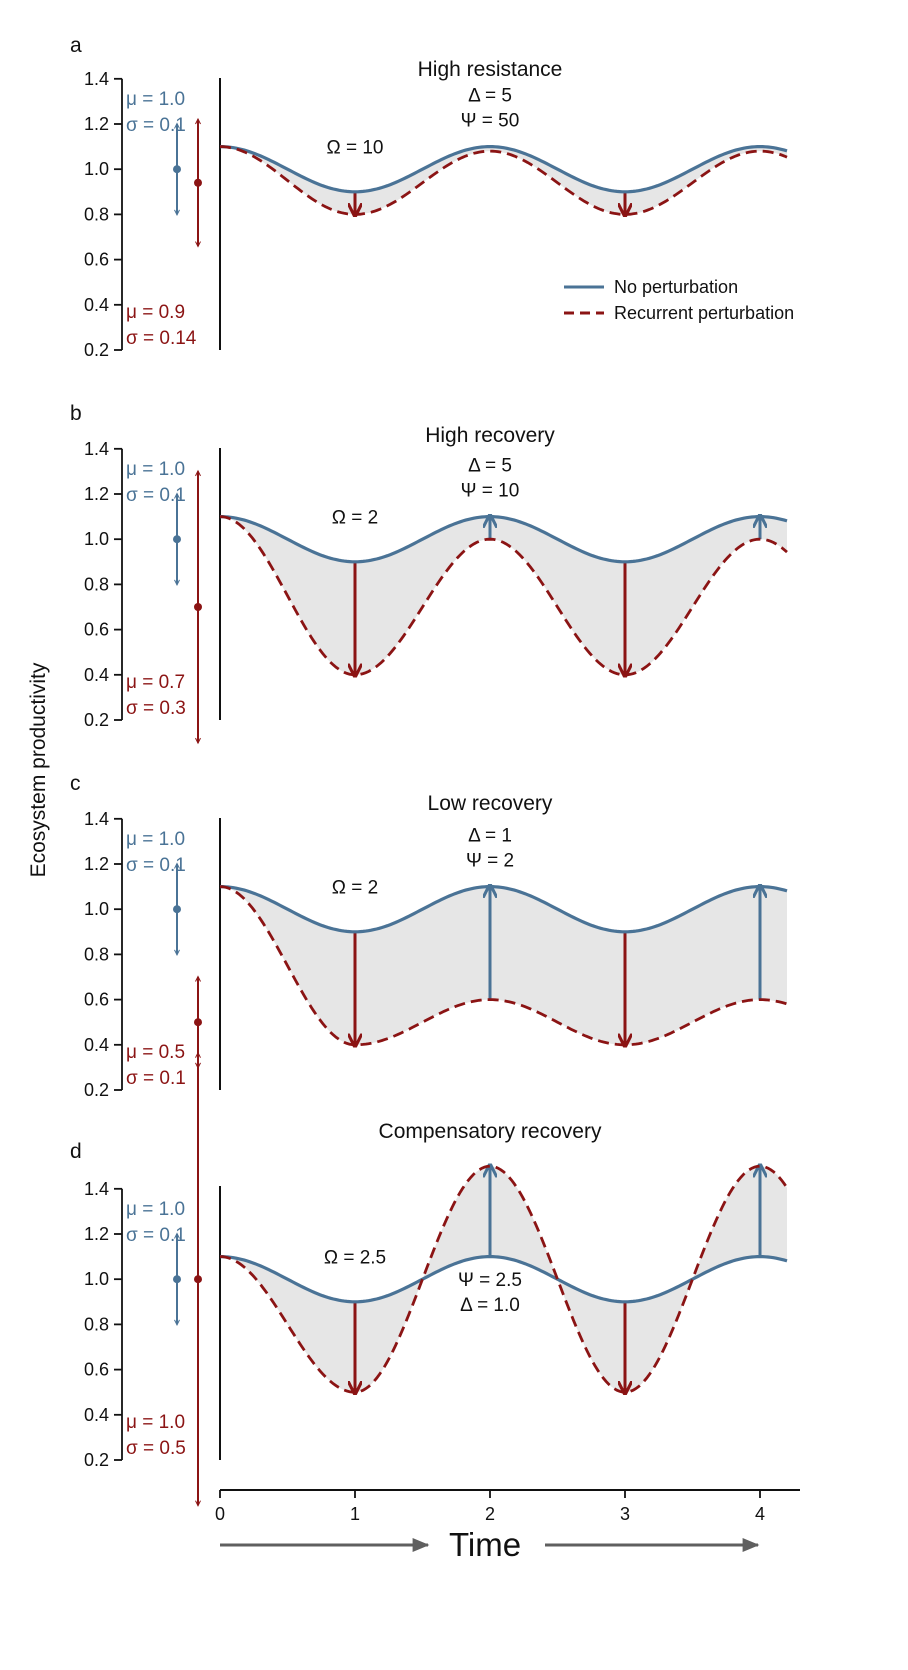 The image size is (908, 1670). What do you see at coordinates (490, 465) in the screenshot?
I see `param-label-1: Δ = 5` at bounding box center [490, 465].